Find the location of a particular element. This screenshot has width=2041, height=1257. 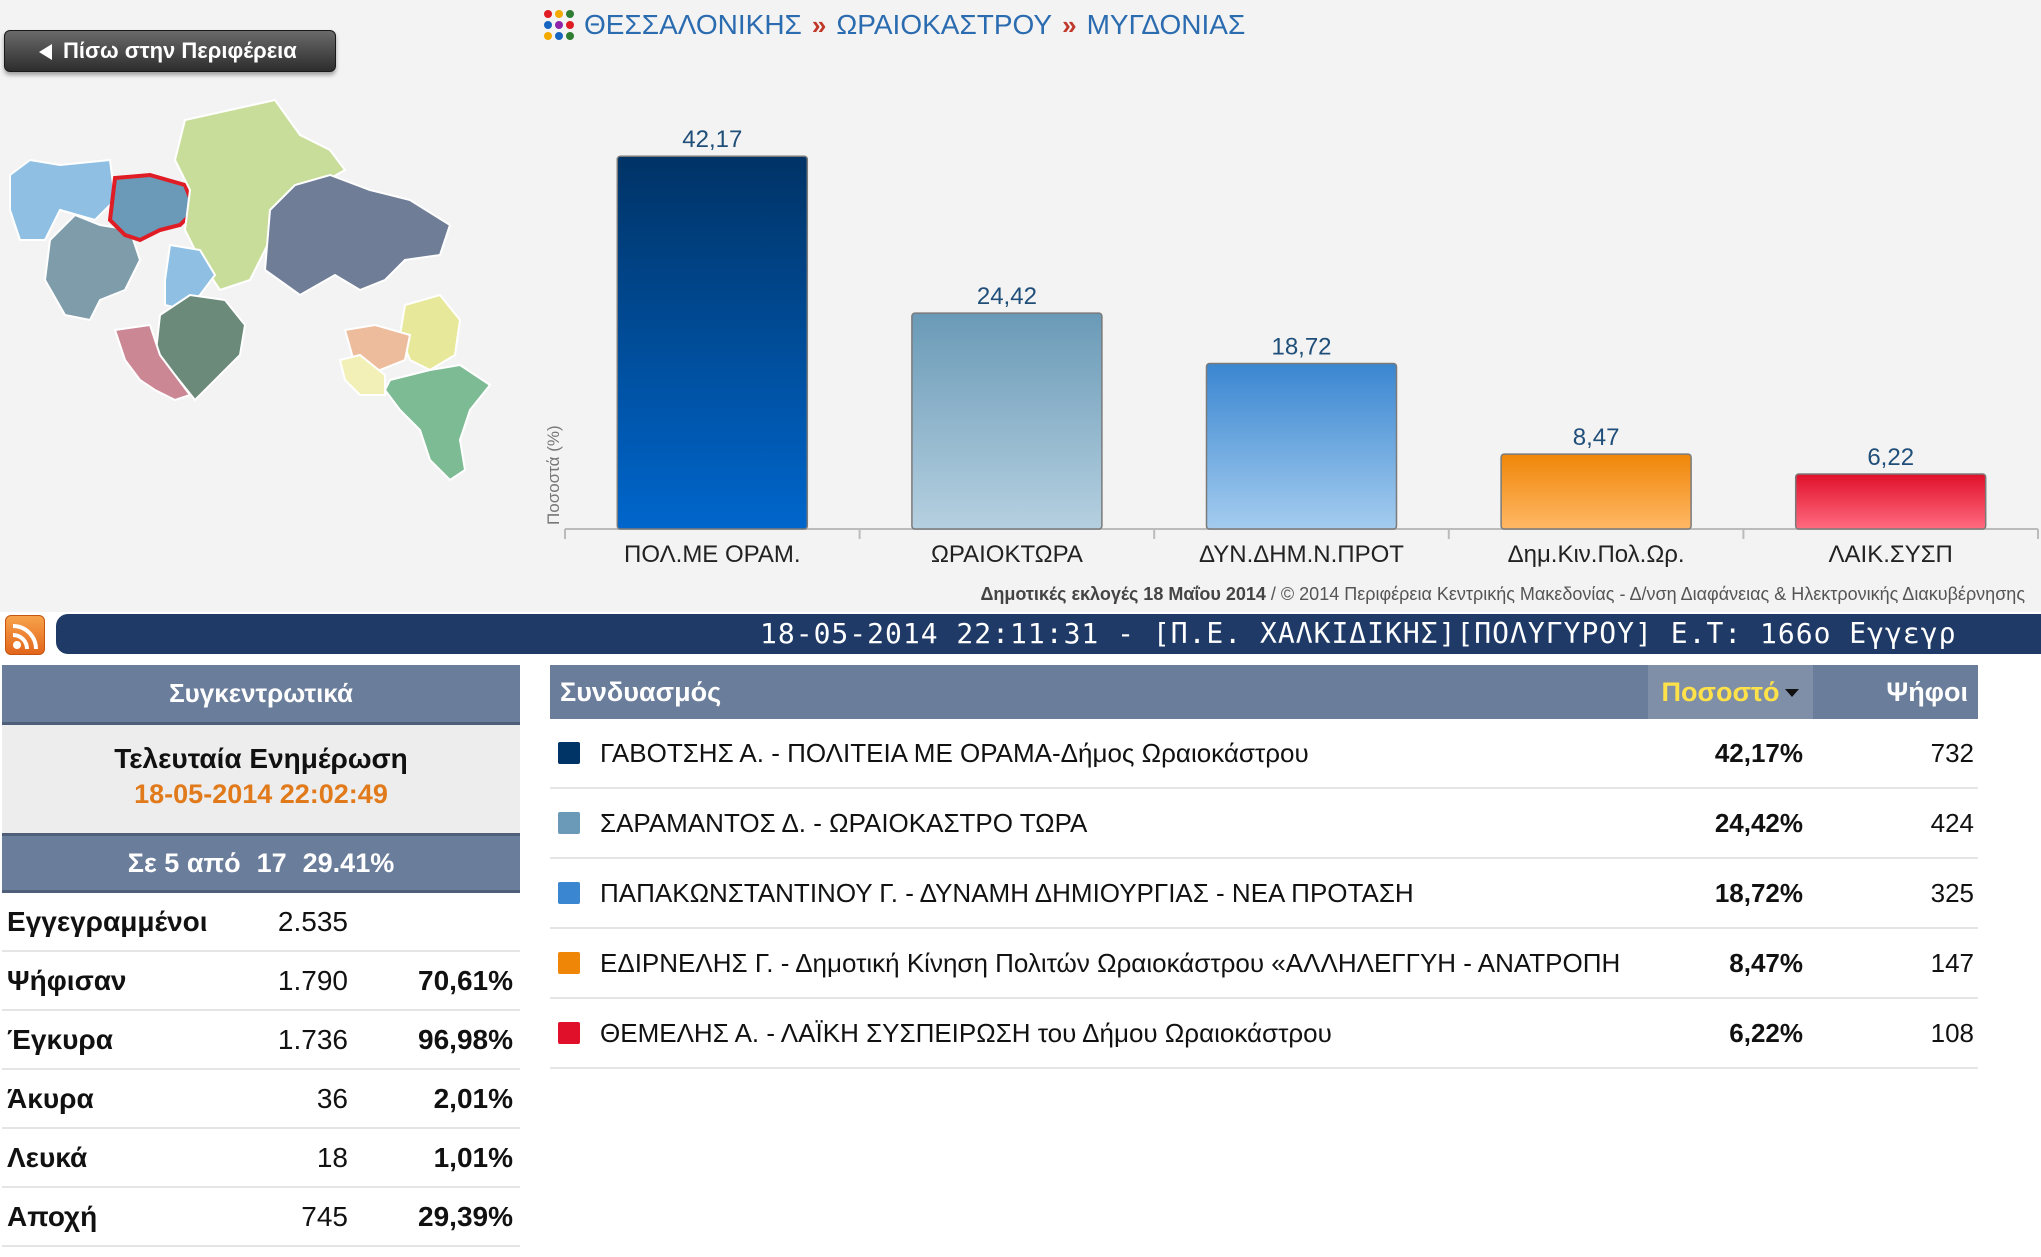

summary-row-voted: Ψήφισαν 1.790 70,61% is located at coordinates (261, 981).